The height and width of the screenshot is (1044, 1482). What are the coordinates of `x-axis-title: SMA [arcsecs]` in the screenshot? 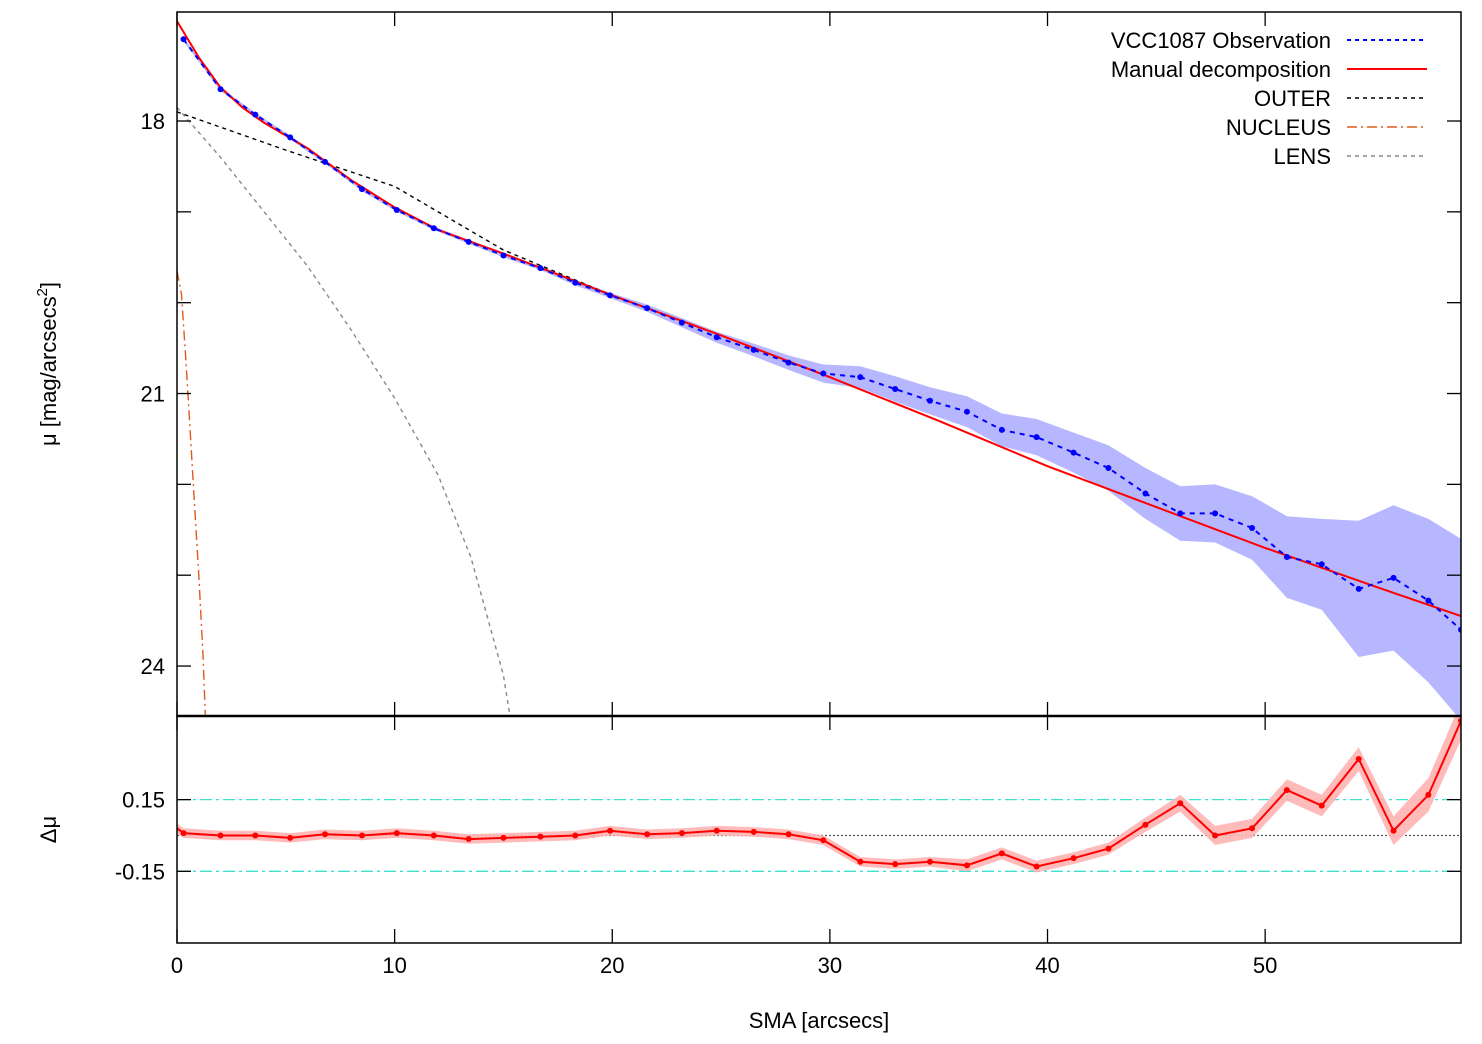 It's located at (819, 1020).